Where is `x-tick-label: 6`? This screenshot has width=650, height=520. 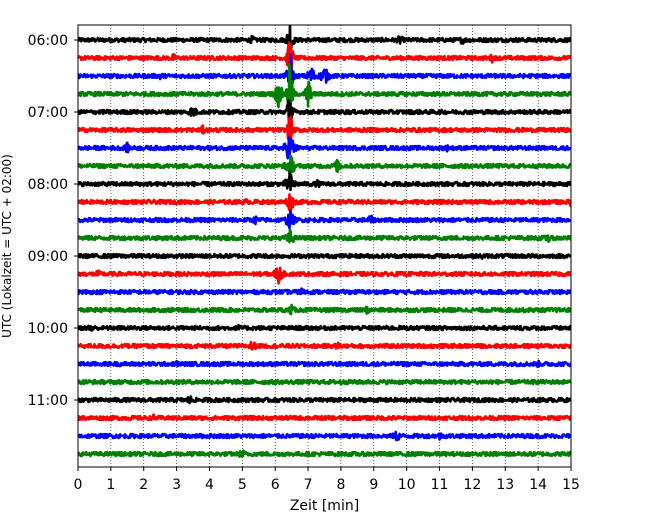
x-tick-label: 6 is located at coordinates (275, 485).